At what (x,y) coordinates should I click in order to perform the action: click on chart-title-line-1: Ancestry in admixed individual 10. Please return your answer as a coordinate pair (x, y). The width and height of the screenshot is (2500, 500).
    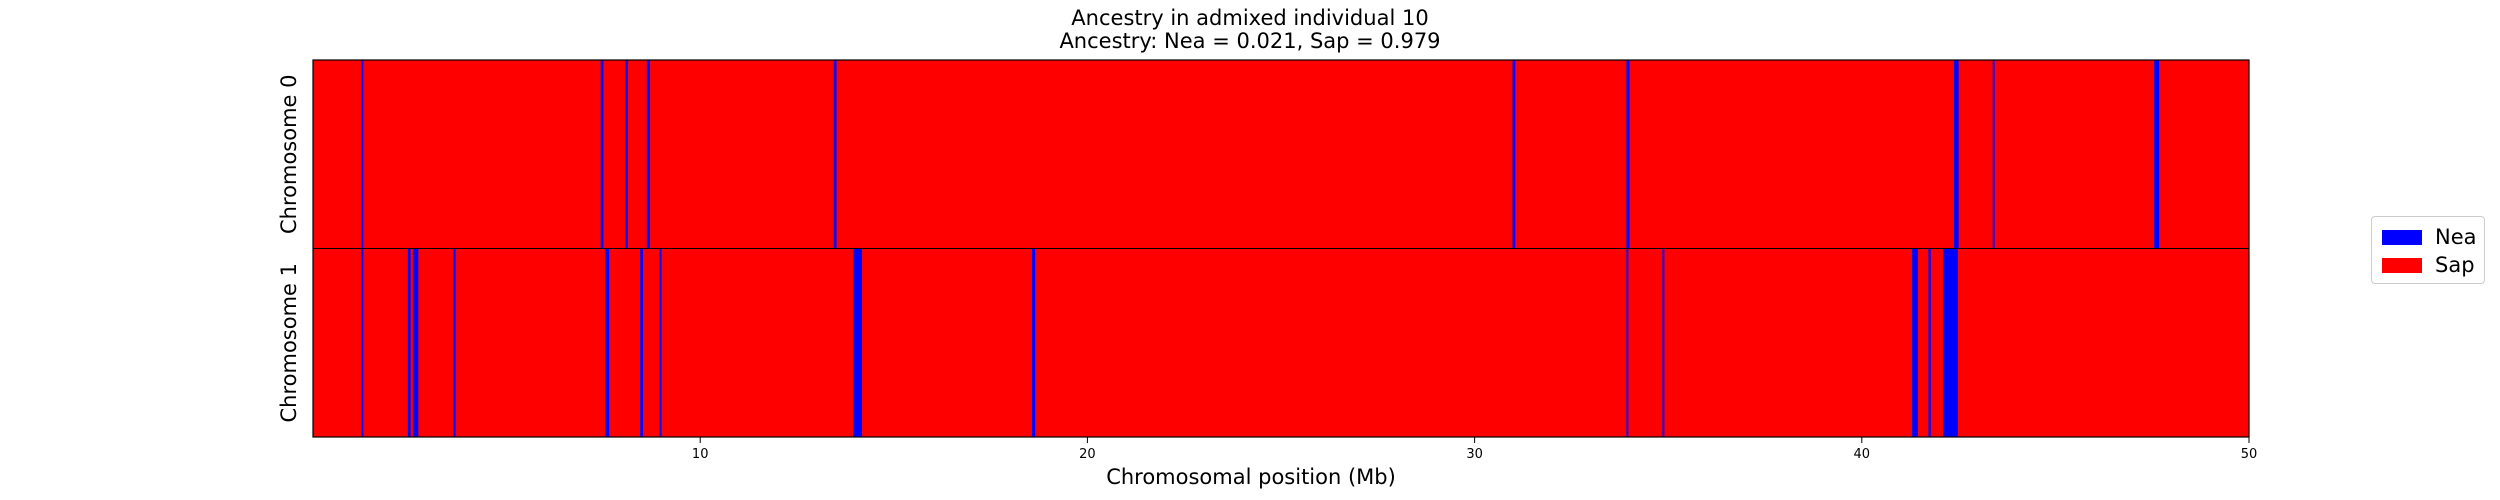
    Looking at the image, I should click on (1249, 18).